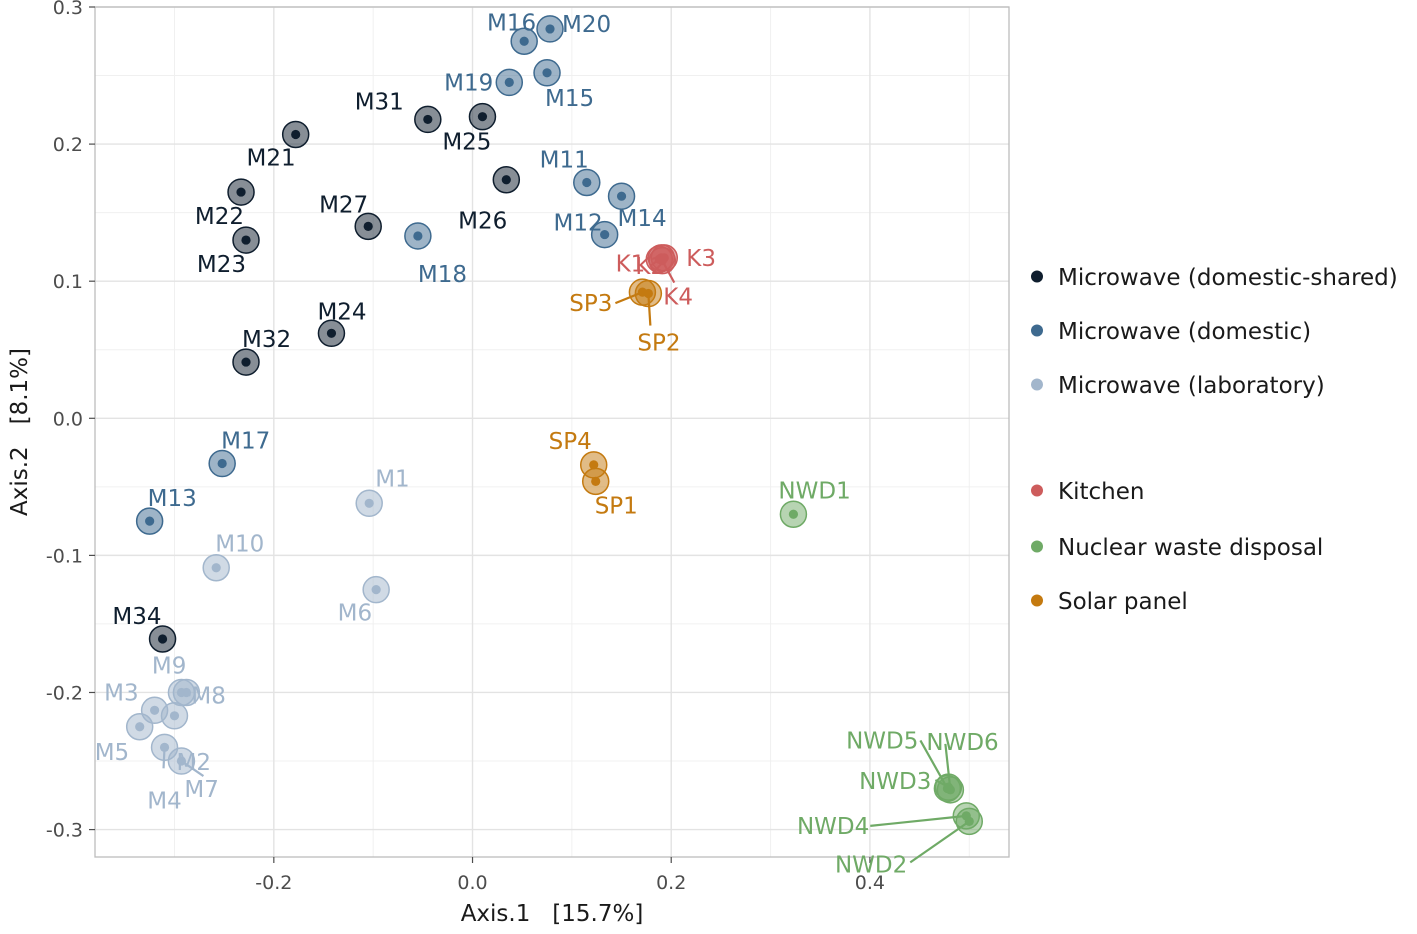 This screenshot has height=934, width=1417. I want to click on data-point-m2, so click(174, 716).